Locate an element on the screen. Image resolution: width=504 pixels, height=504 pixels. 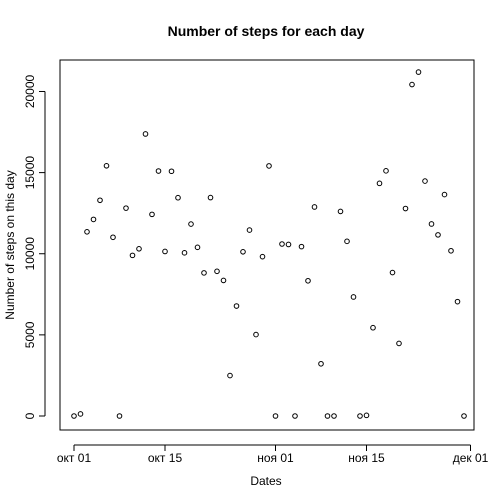
x-tick-label: окт 01 is located at coordinates (74, 458).